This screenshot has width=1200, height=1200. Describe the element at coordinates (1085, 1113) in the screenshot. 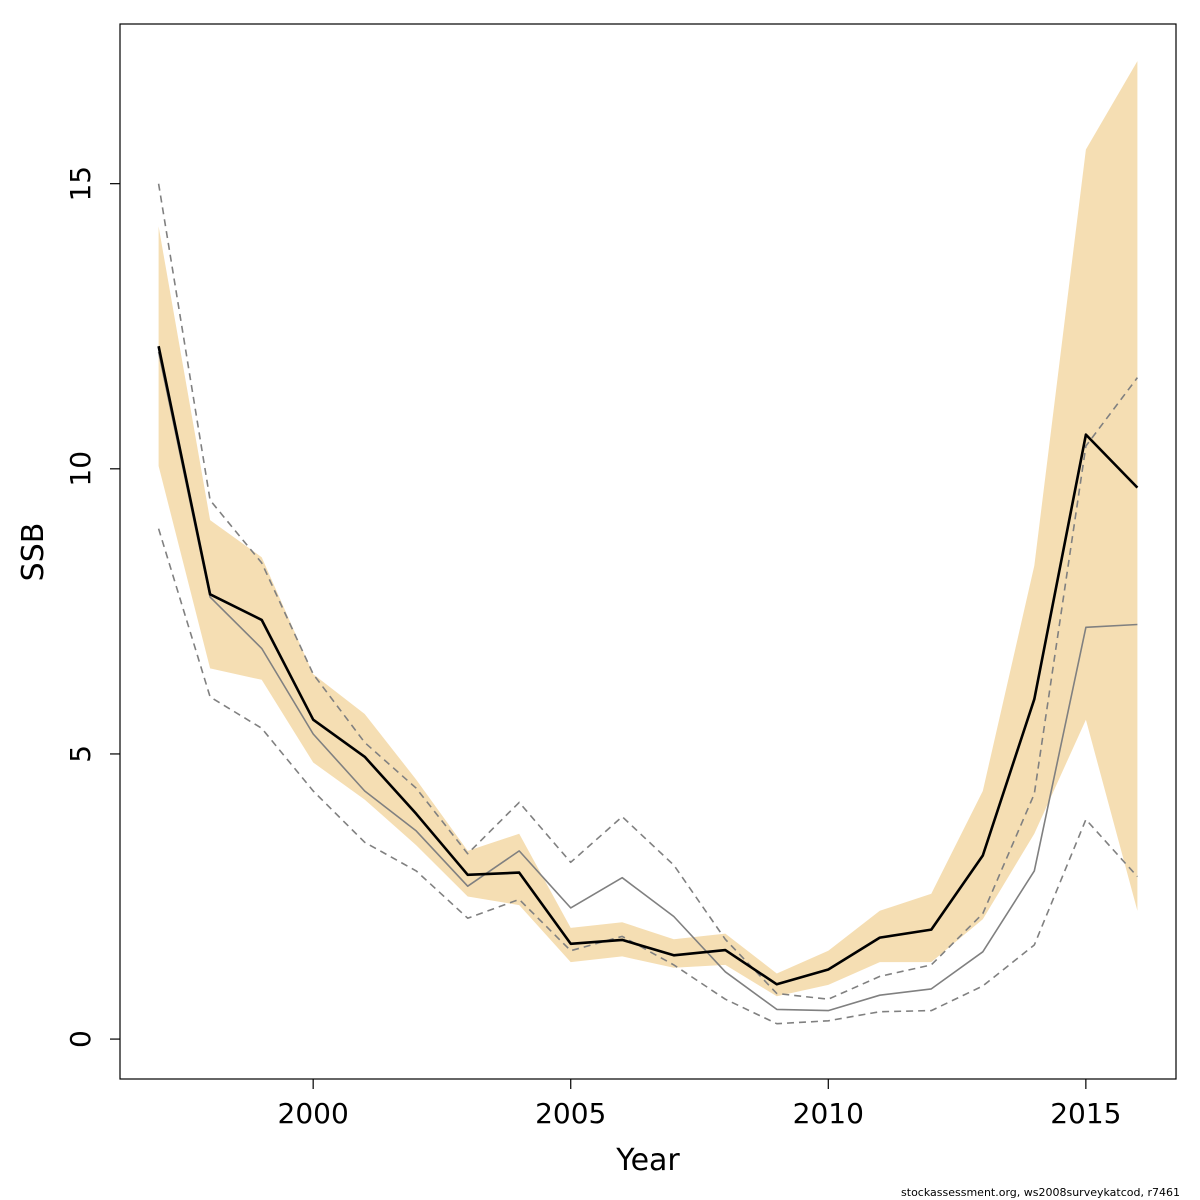

I see `x-tick-label-2015: 2015` at that location.